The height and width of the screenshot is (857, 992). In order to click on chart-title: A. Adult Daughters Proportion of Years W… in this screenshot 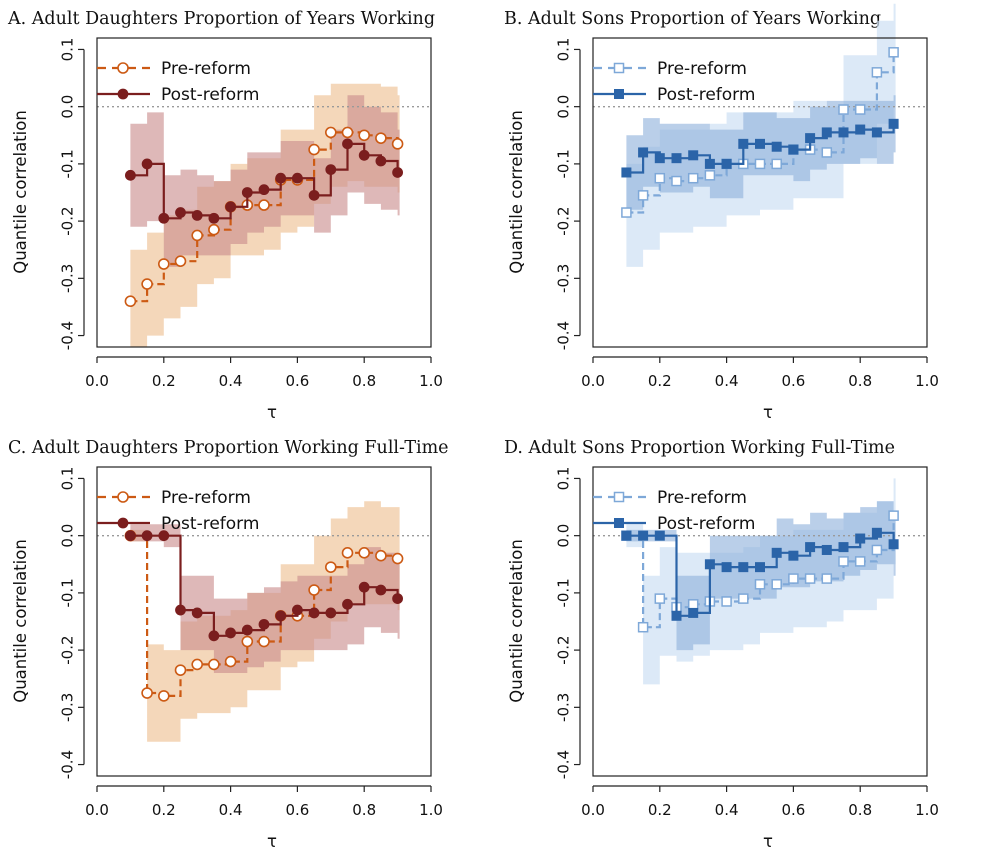, I will do `click(221, 19)`.